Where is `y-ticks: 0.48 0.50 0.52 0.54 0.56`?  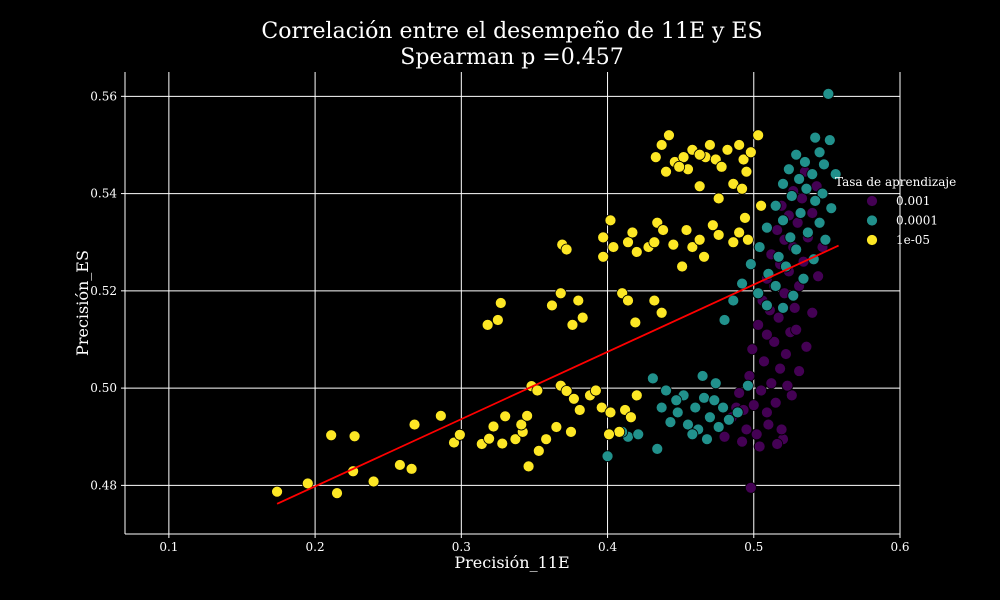
y-ticks: 0.48 0.50 0.52 0.54 0.56 is located at coordinates (107, 290).